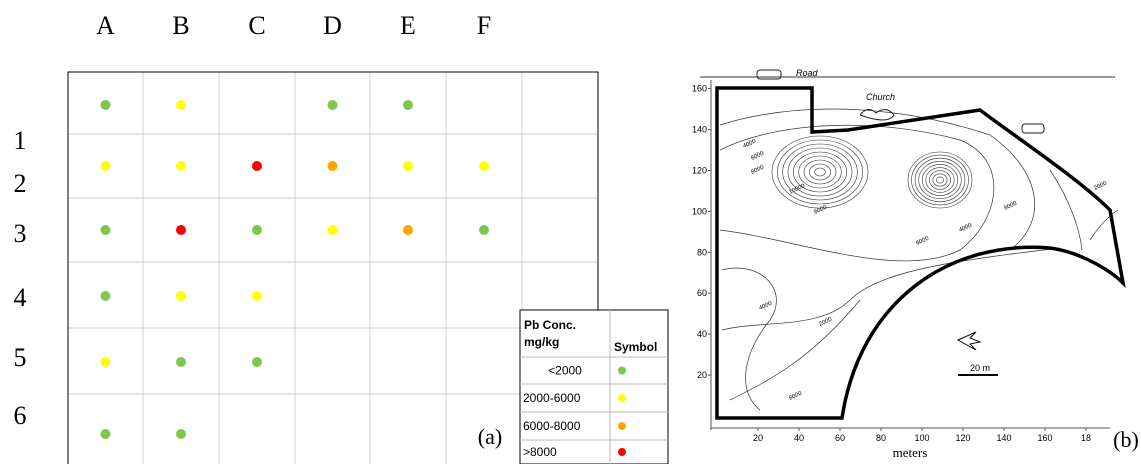  What do you see at coordinates (840, 438) in the screenshot?
I see `x-tick-label: 60` at bounding box center [840, 438].